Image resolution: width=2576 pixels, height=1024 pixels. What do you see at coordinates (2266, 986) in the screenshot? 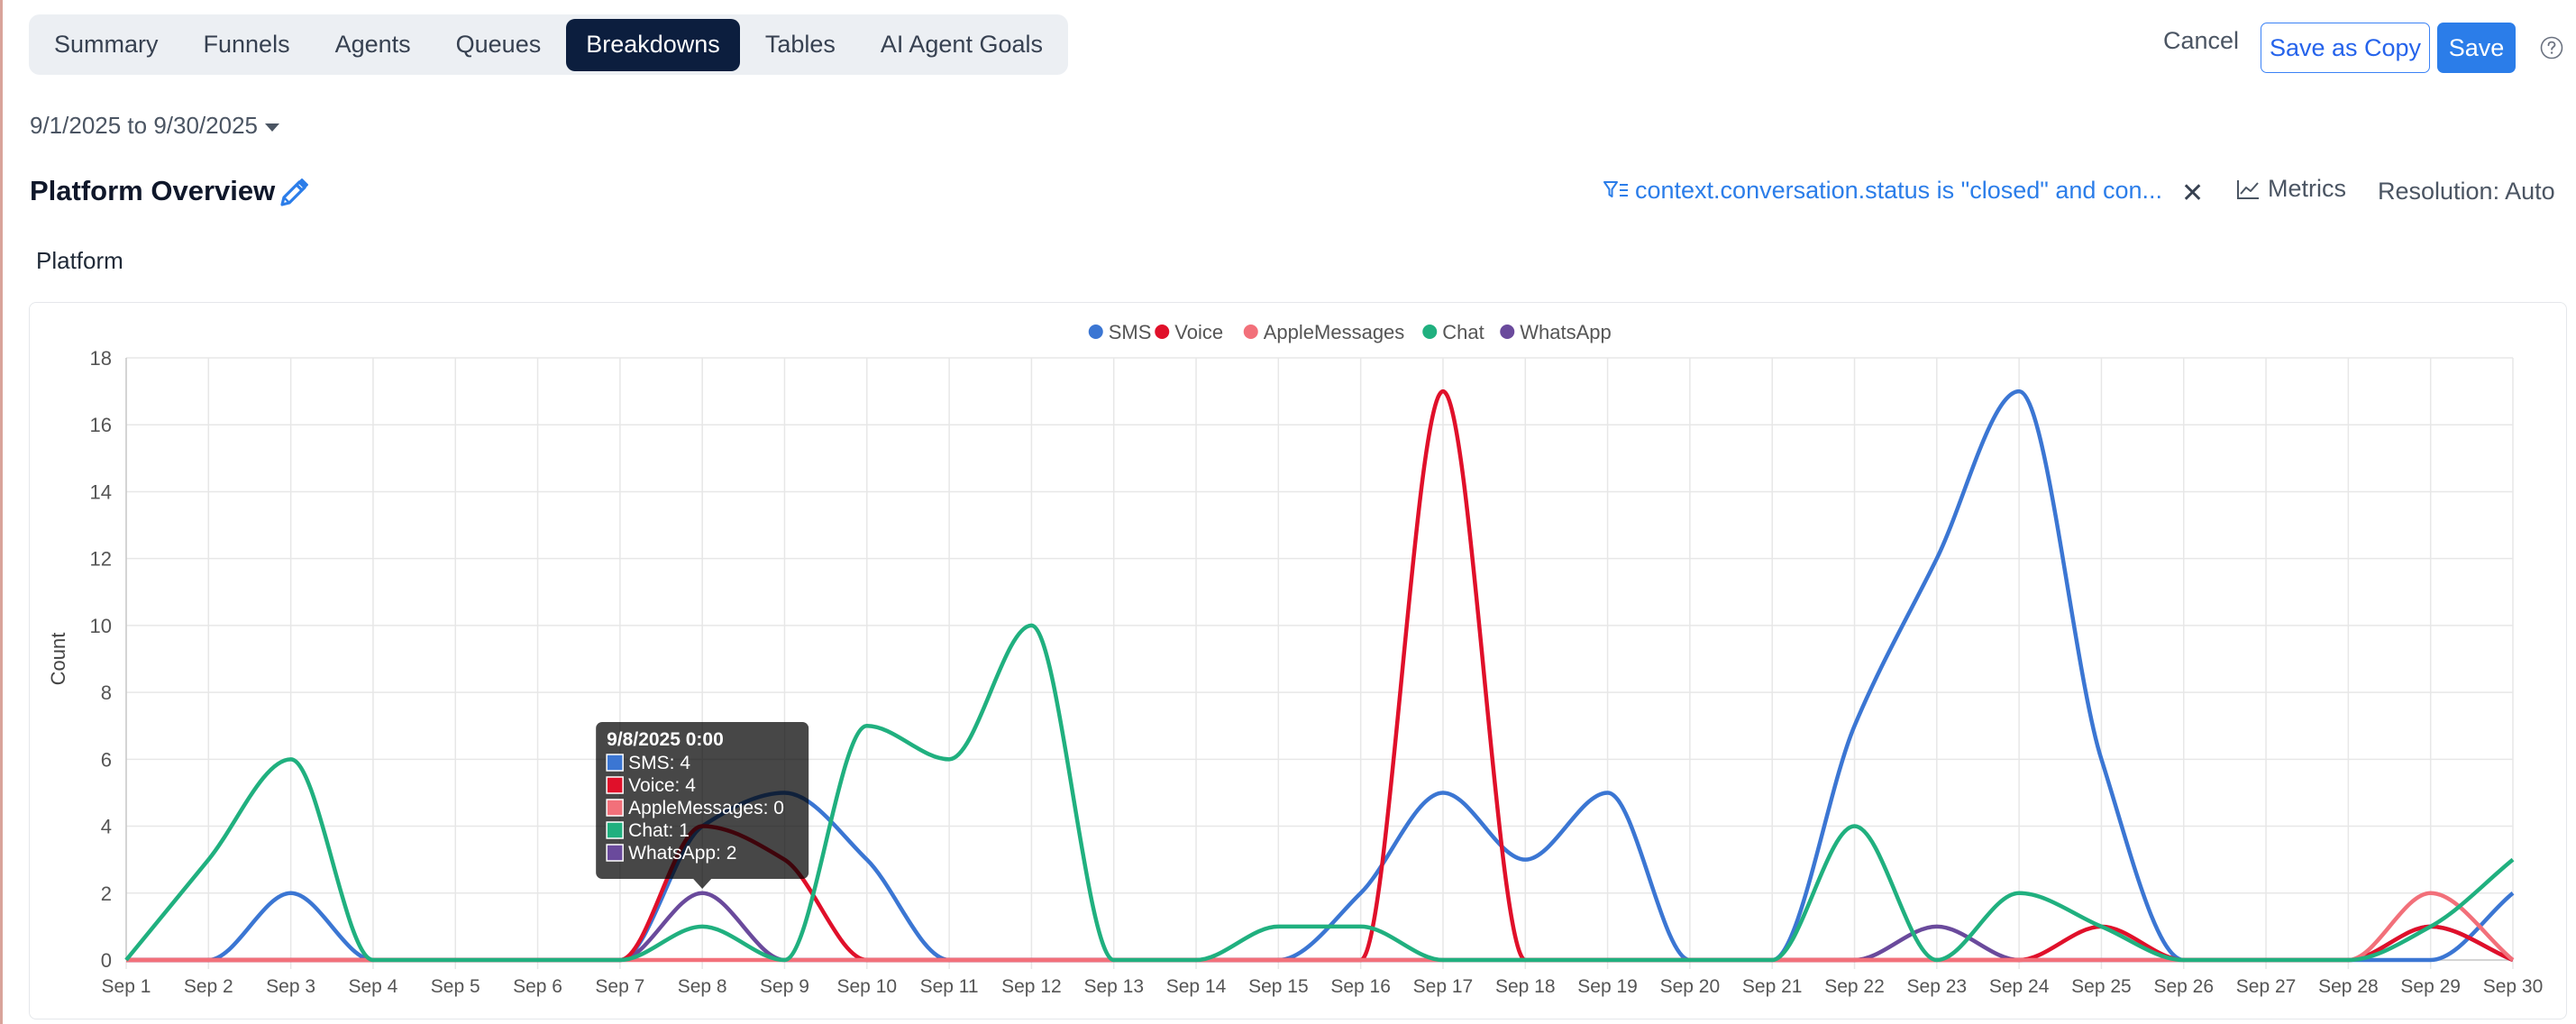
I see `x-tick-label: Sep 27` at bounding box center [2266, 986].